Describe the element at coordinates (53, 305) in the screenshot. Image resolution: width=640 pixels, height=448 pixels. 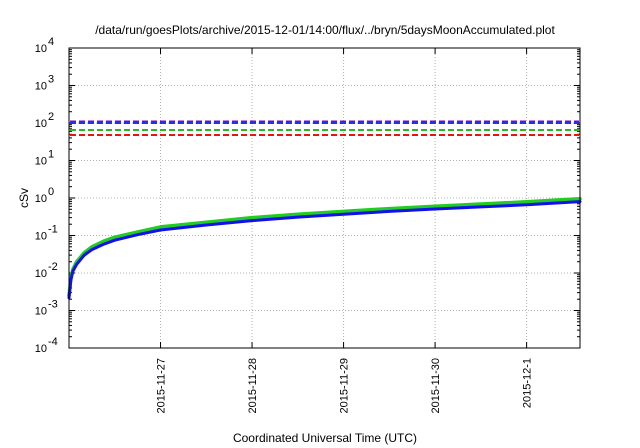
I see `y-tick-exponent: -3` at that location.